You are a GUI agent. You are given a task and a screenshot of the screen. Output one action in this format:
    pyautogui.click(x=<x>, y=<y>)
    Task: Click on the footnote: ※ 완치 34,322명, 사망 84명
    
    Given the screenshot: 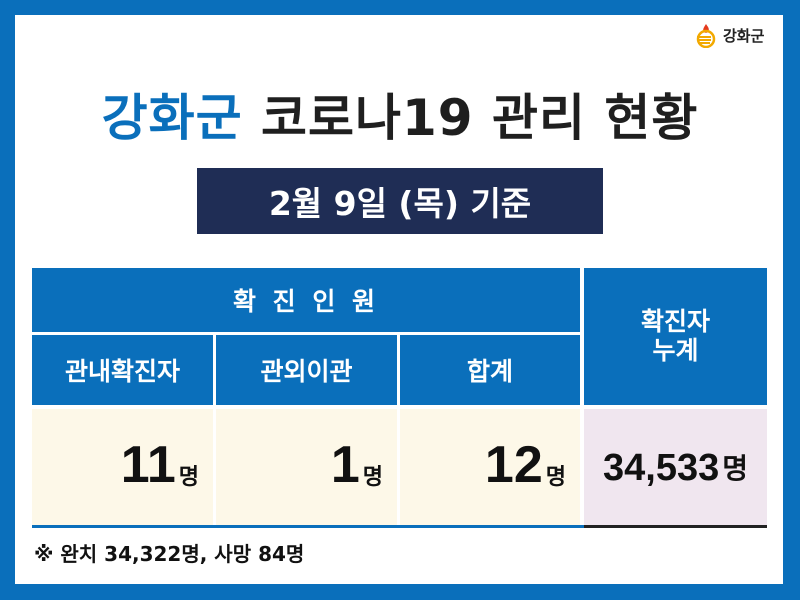 What is the action you would take?
    pyautogui.click(x=169, y=554)
    